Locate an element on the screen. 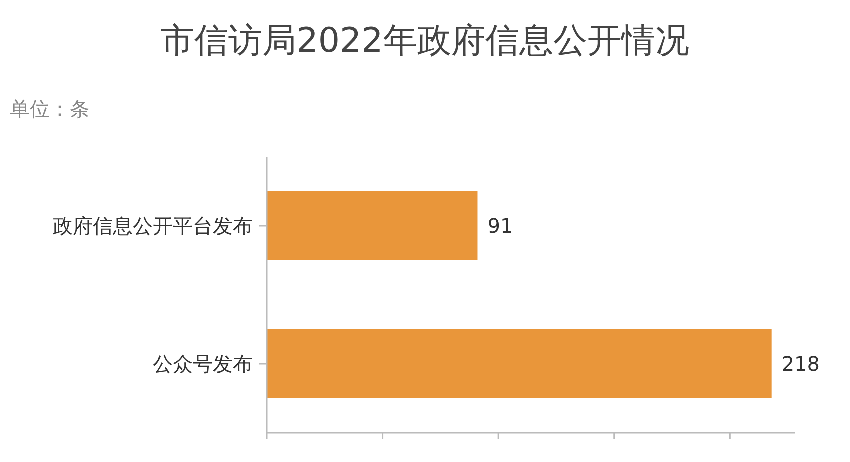 This screenshot has height=462, width=850. y-tick-label: 政府信息公开平台发布 is located at coordinates (153, 226).